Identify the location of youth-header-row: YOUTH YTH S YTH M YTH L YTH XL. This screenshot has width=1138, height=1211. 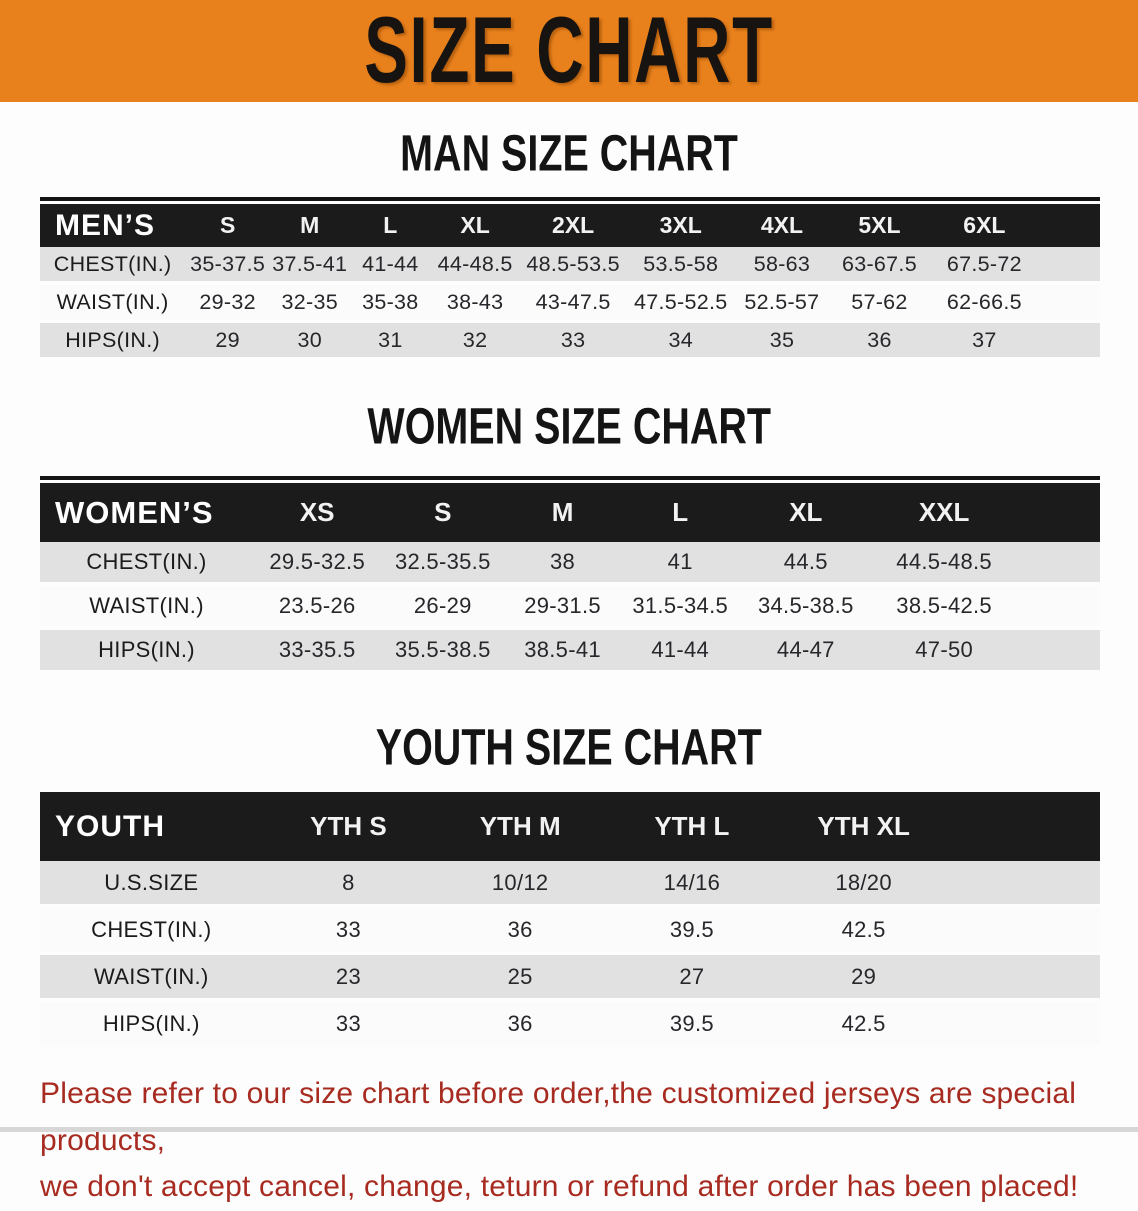
(570, 826).